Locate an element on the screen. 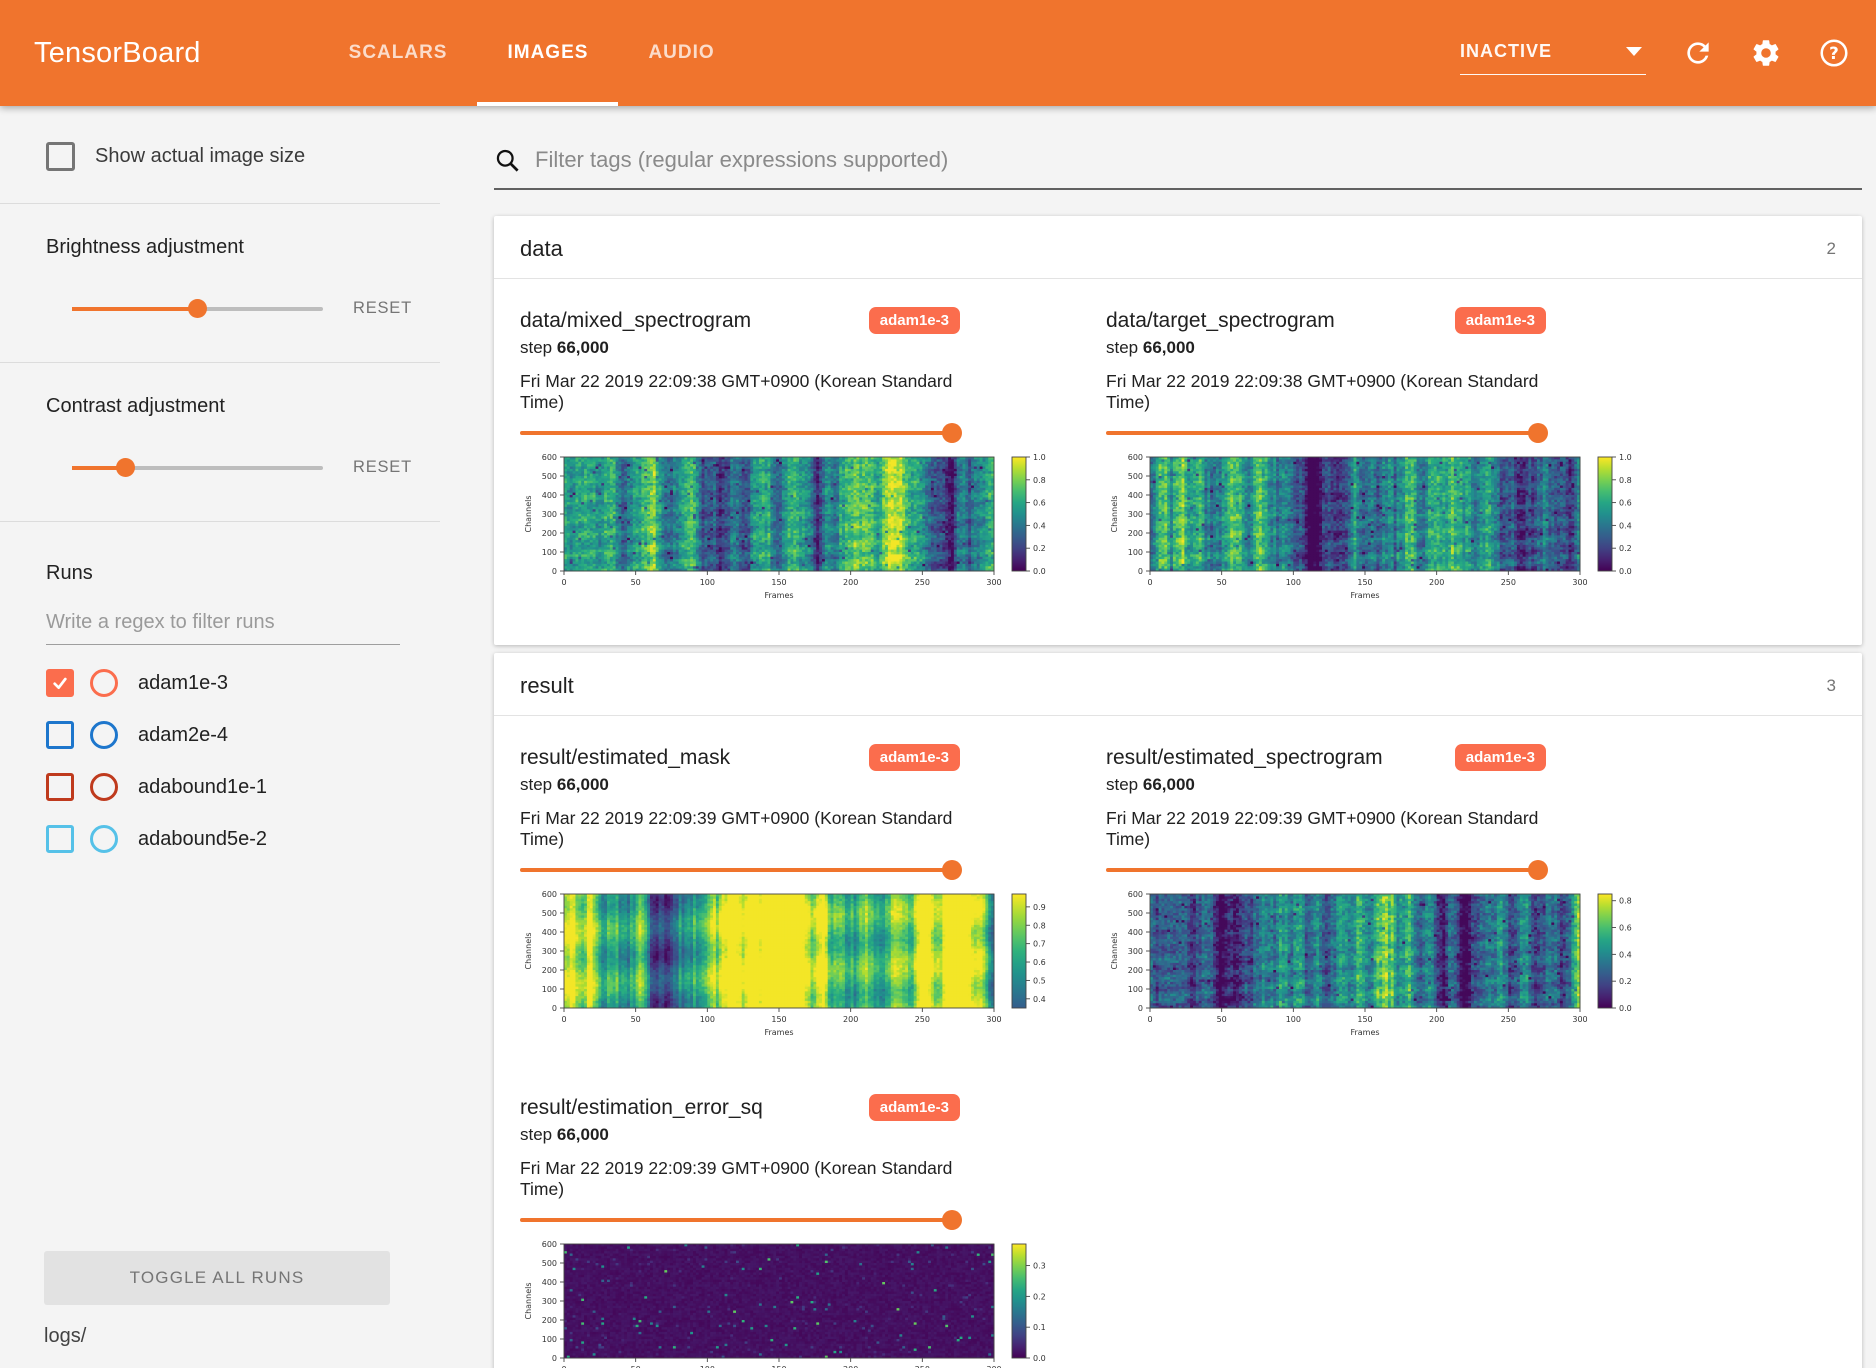  brightness-slider-thumb is located at coordinates (198, 308).